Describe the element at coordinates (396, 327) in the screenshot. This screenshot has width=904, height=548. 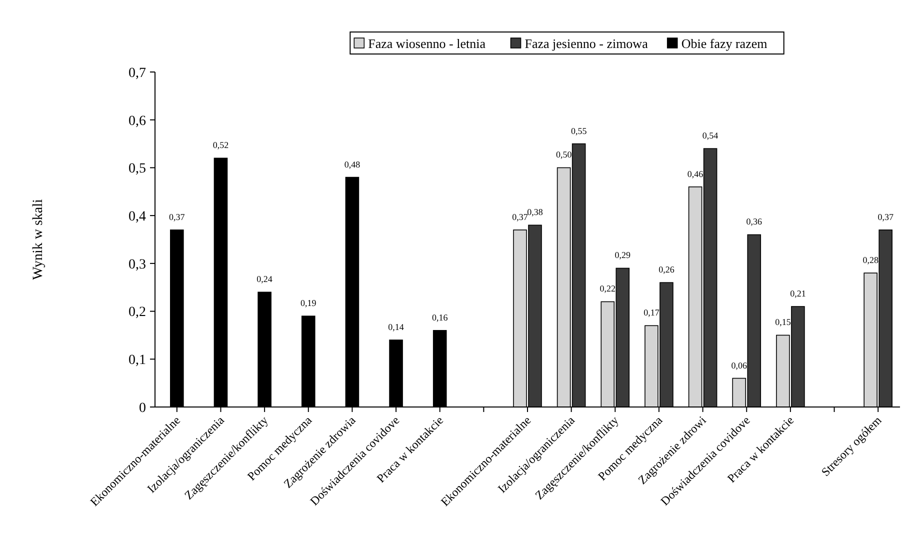
I see `data-label: 0,14` at that location.